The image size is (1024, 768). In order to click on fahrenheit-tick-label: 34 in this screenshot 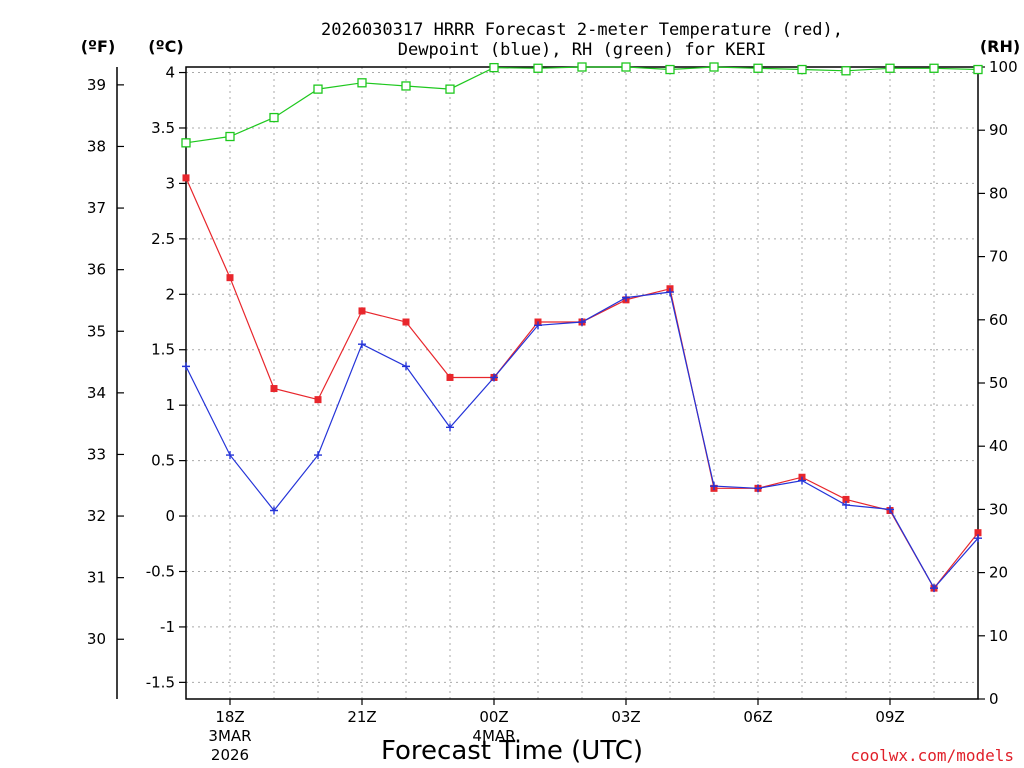, I will do `click(96, 393)`.